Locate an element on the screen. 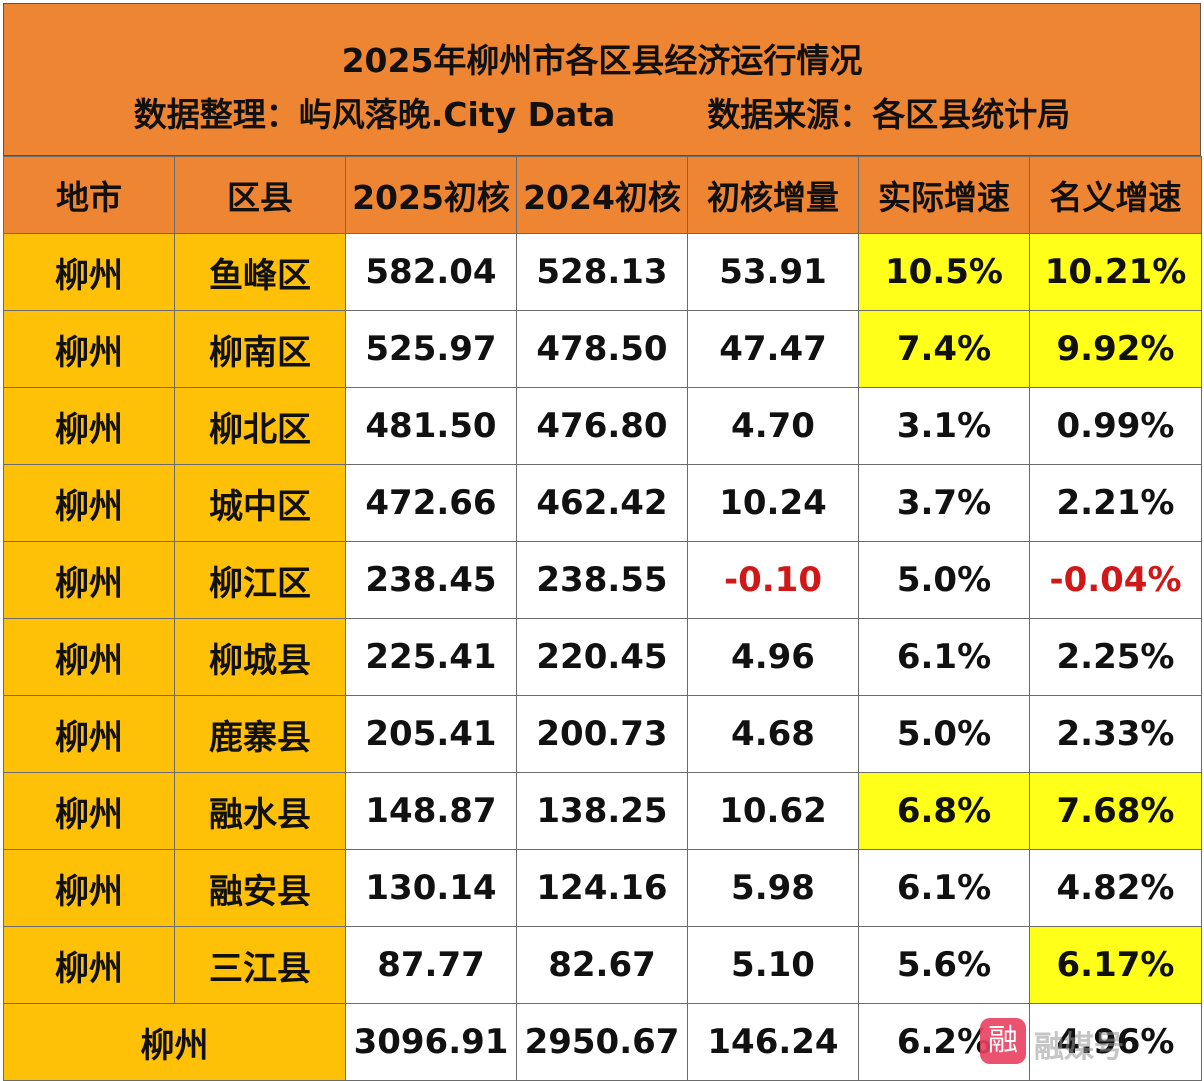  table-row: 柳州 鹿寨县 205.41 200.73 4.68 5.0% 2.33% is located at coordinates (602, 734).